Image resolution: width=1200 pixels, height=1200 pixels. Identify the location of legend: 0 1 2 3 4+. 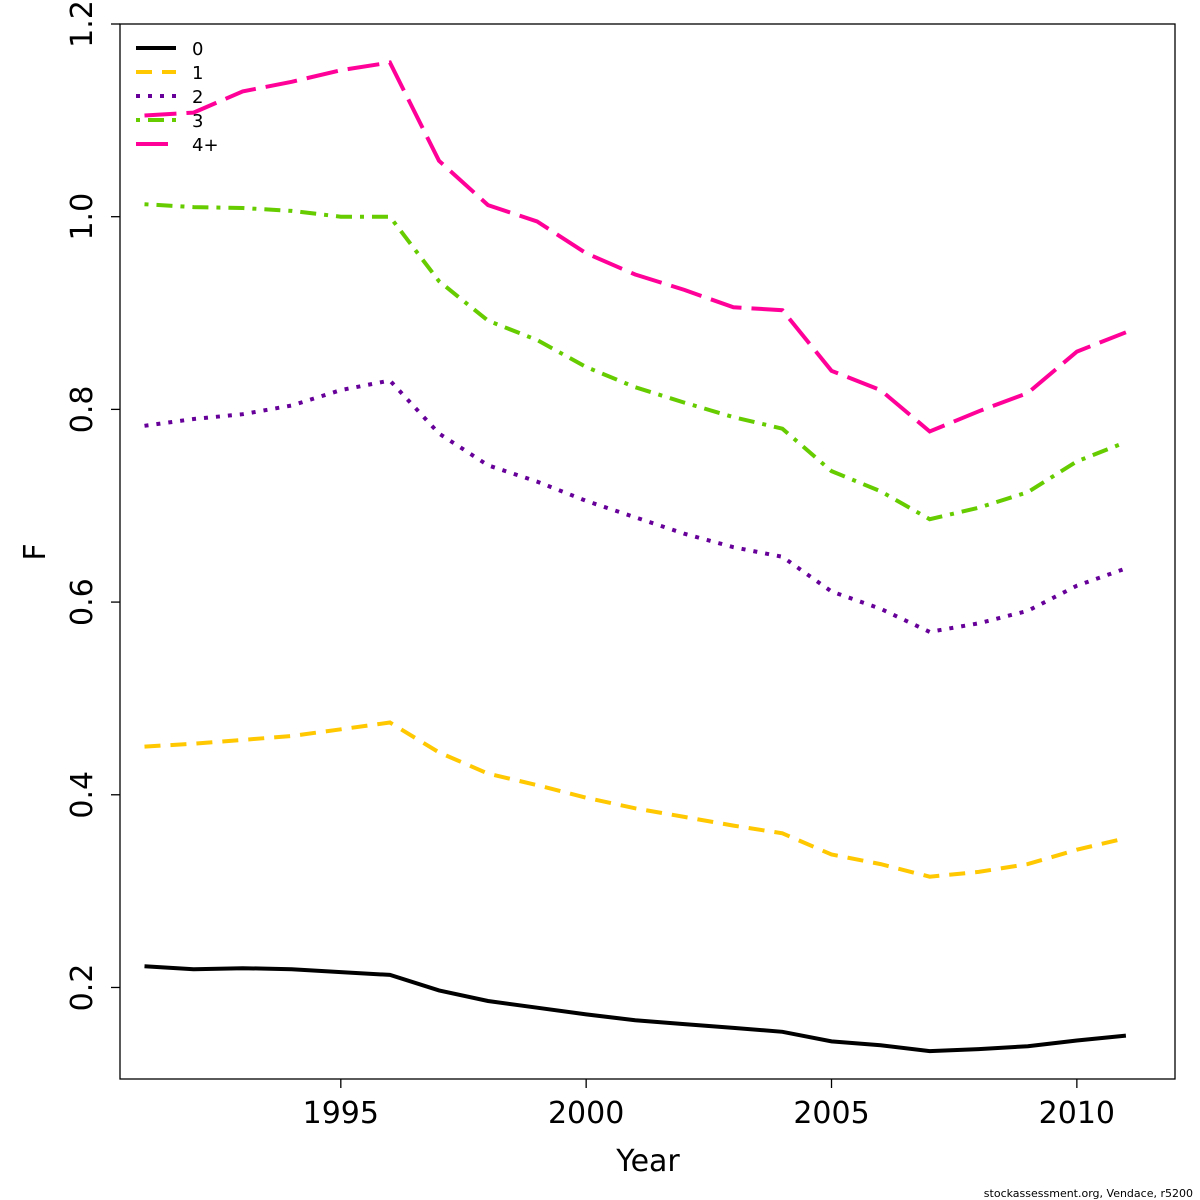
(177, 97).